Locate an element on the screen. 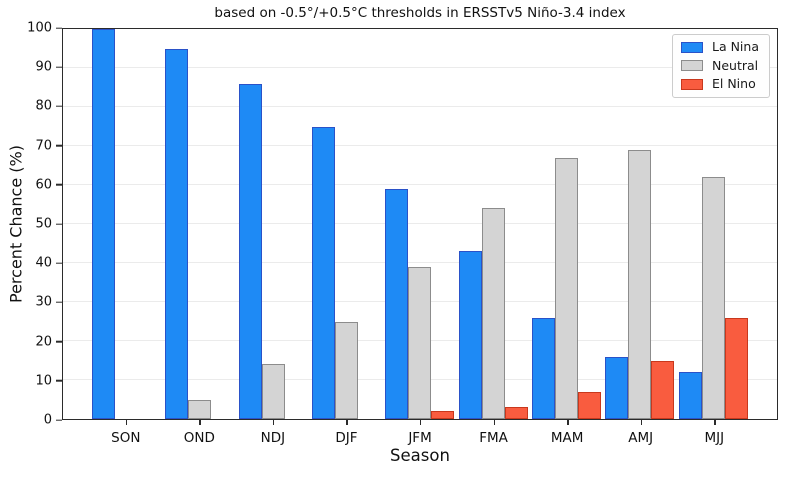 The image size is (790, 478). bar-group-mjj is located at coordinates (713, 224).